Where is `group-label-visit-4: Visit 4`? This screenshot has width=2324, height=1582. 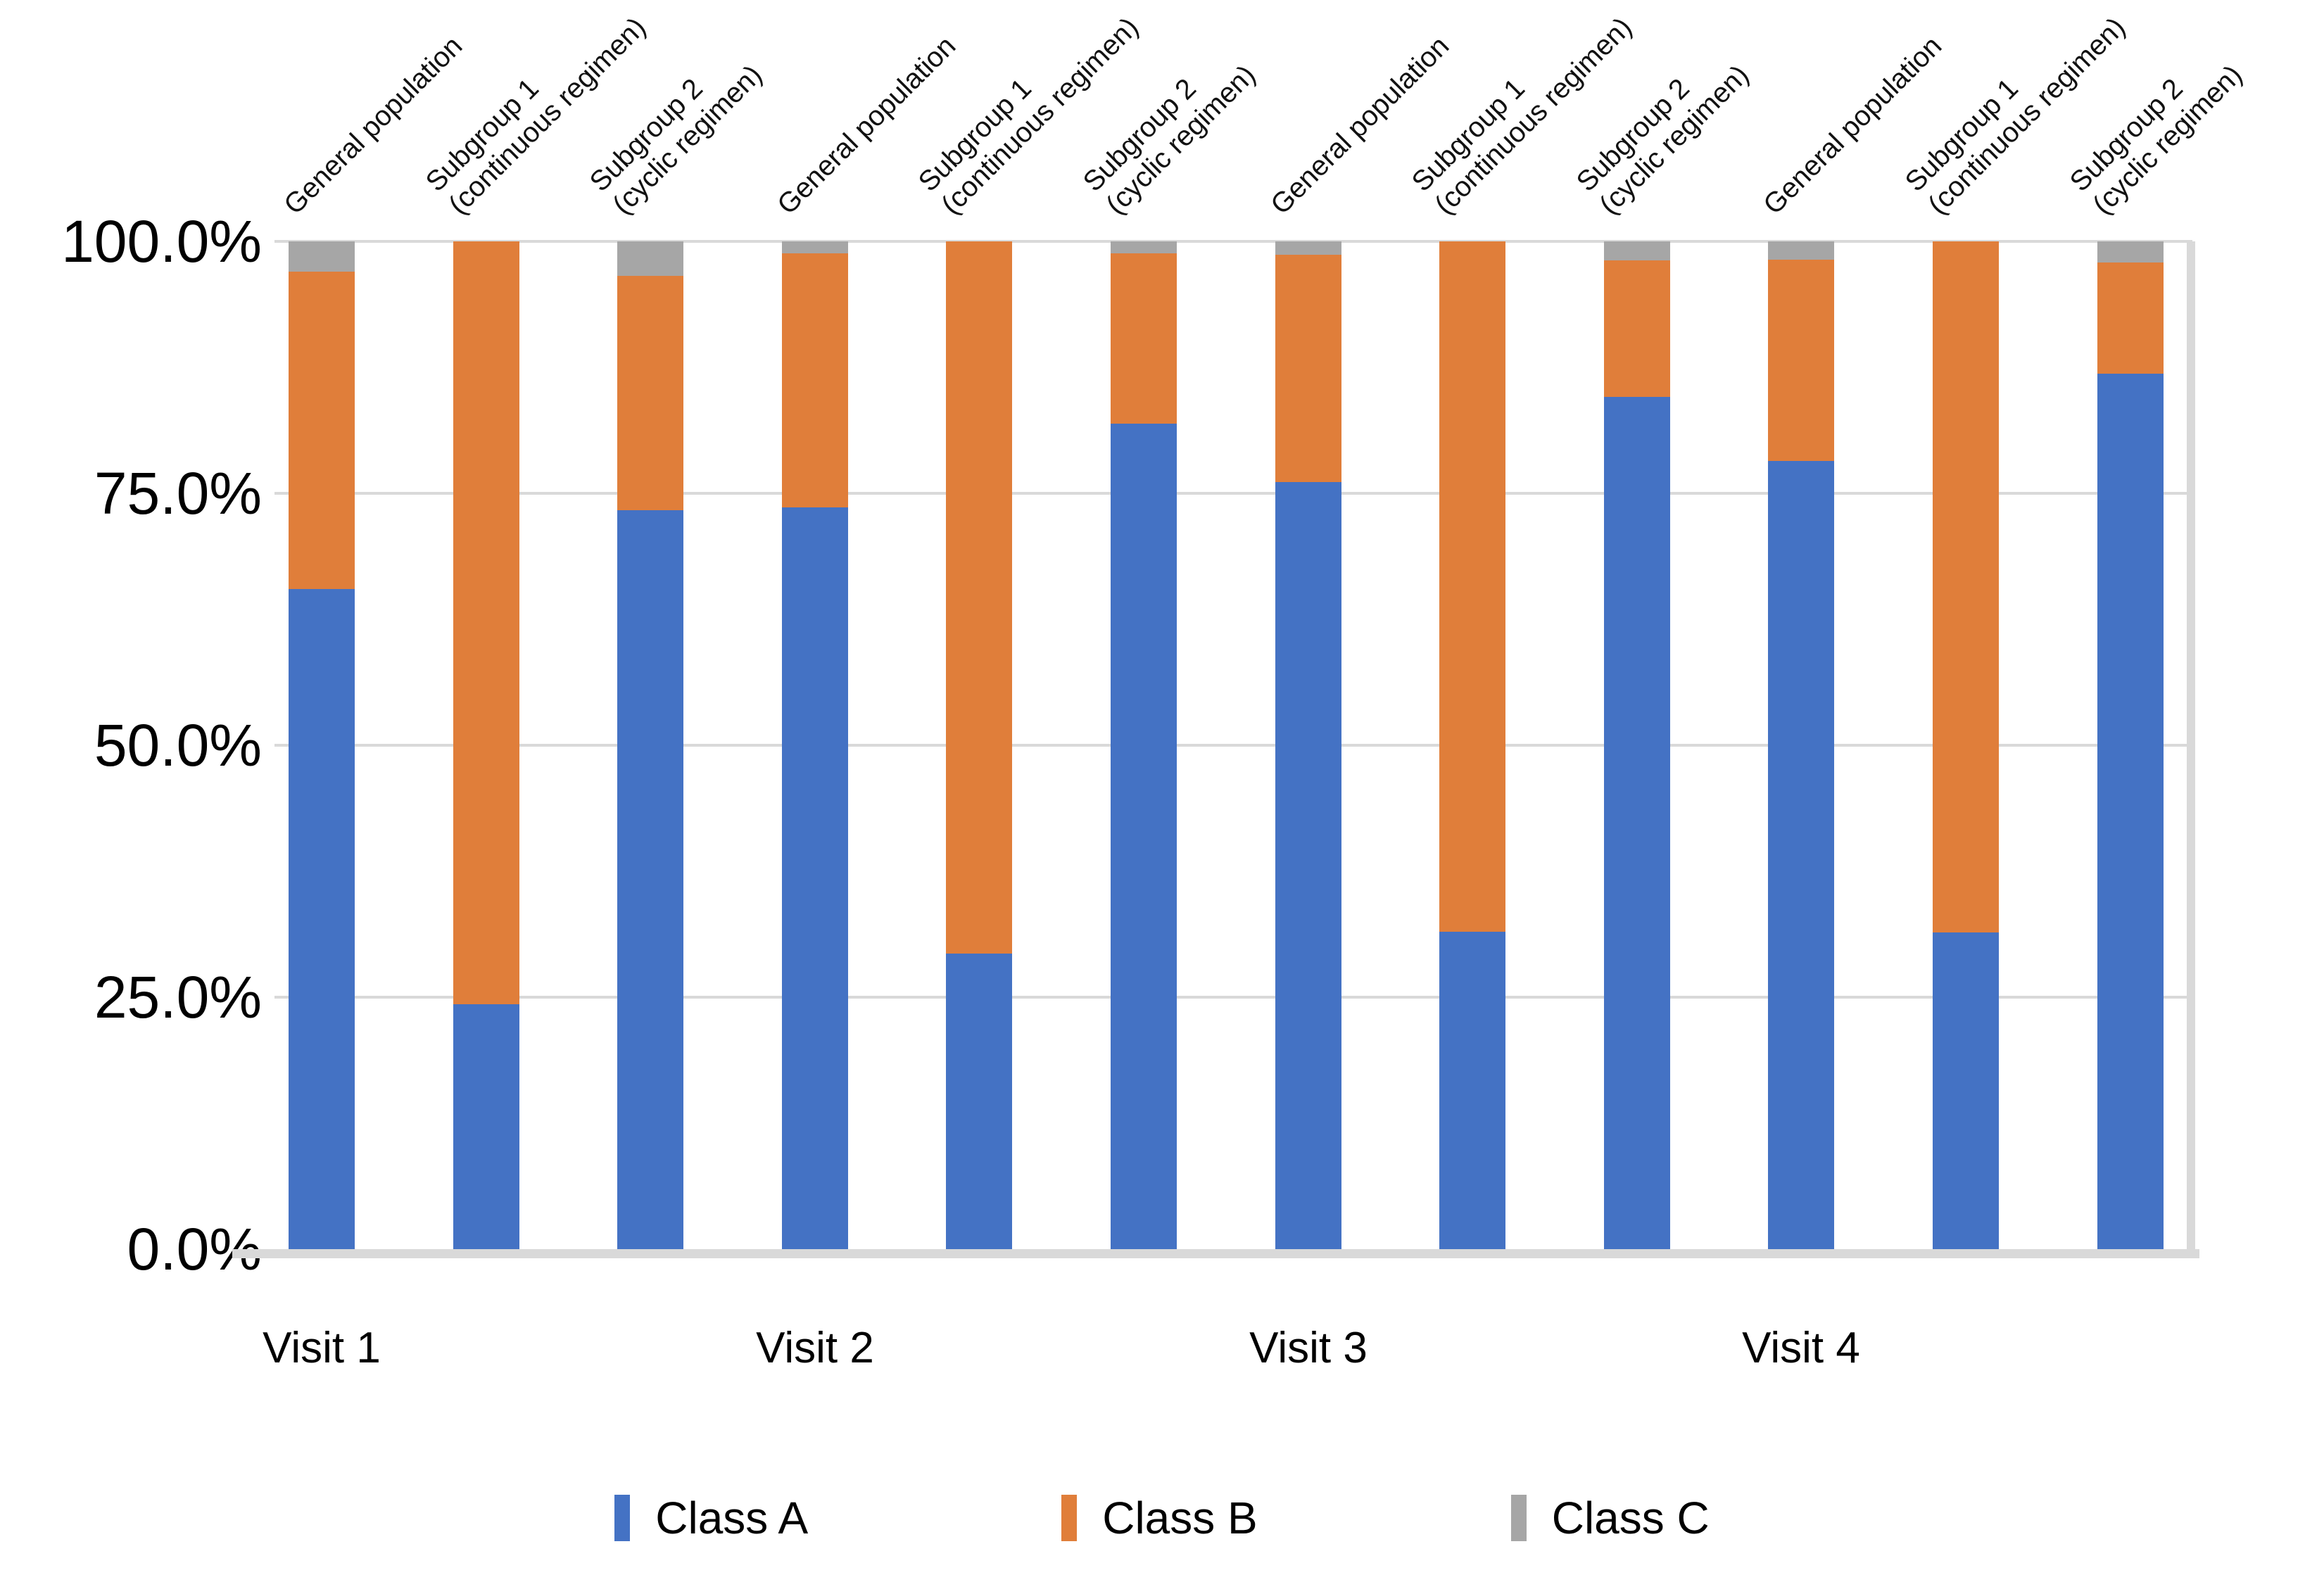
group-label-visit-4: Visit 4 is located at coordinates (1801, 1348).